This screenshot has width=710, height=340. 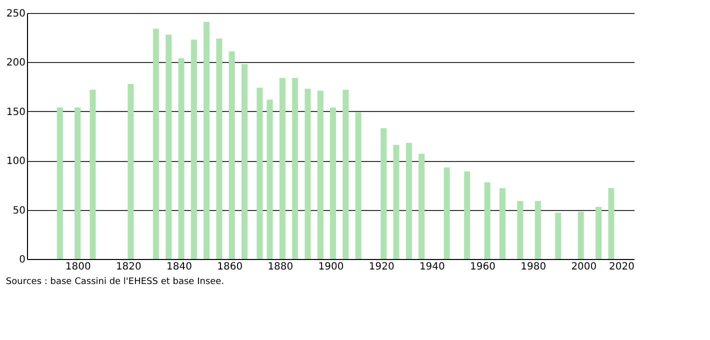 I want to click on x-tick-label: 1840, so click(x=179, y=267).